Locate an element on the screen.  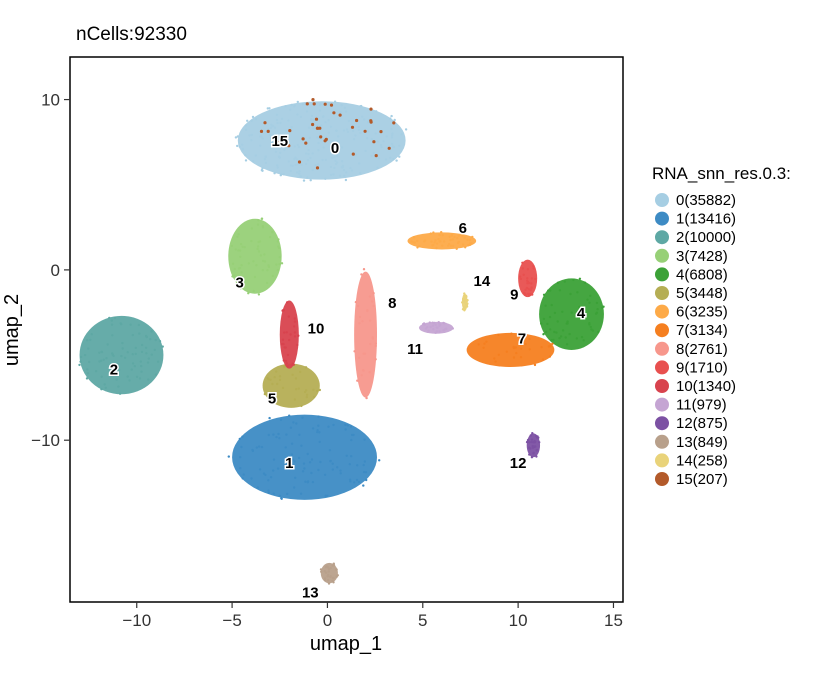
cluster-label-14: 14 is located at coordinates (482, 281).